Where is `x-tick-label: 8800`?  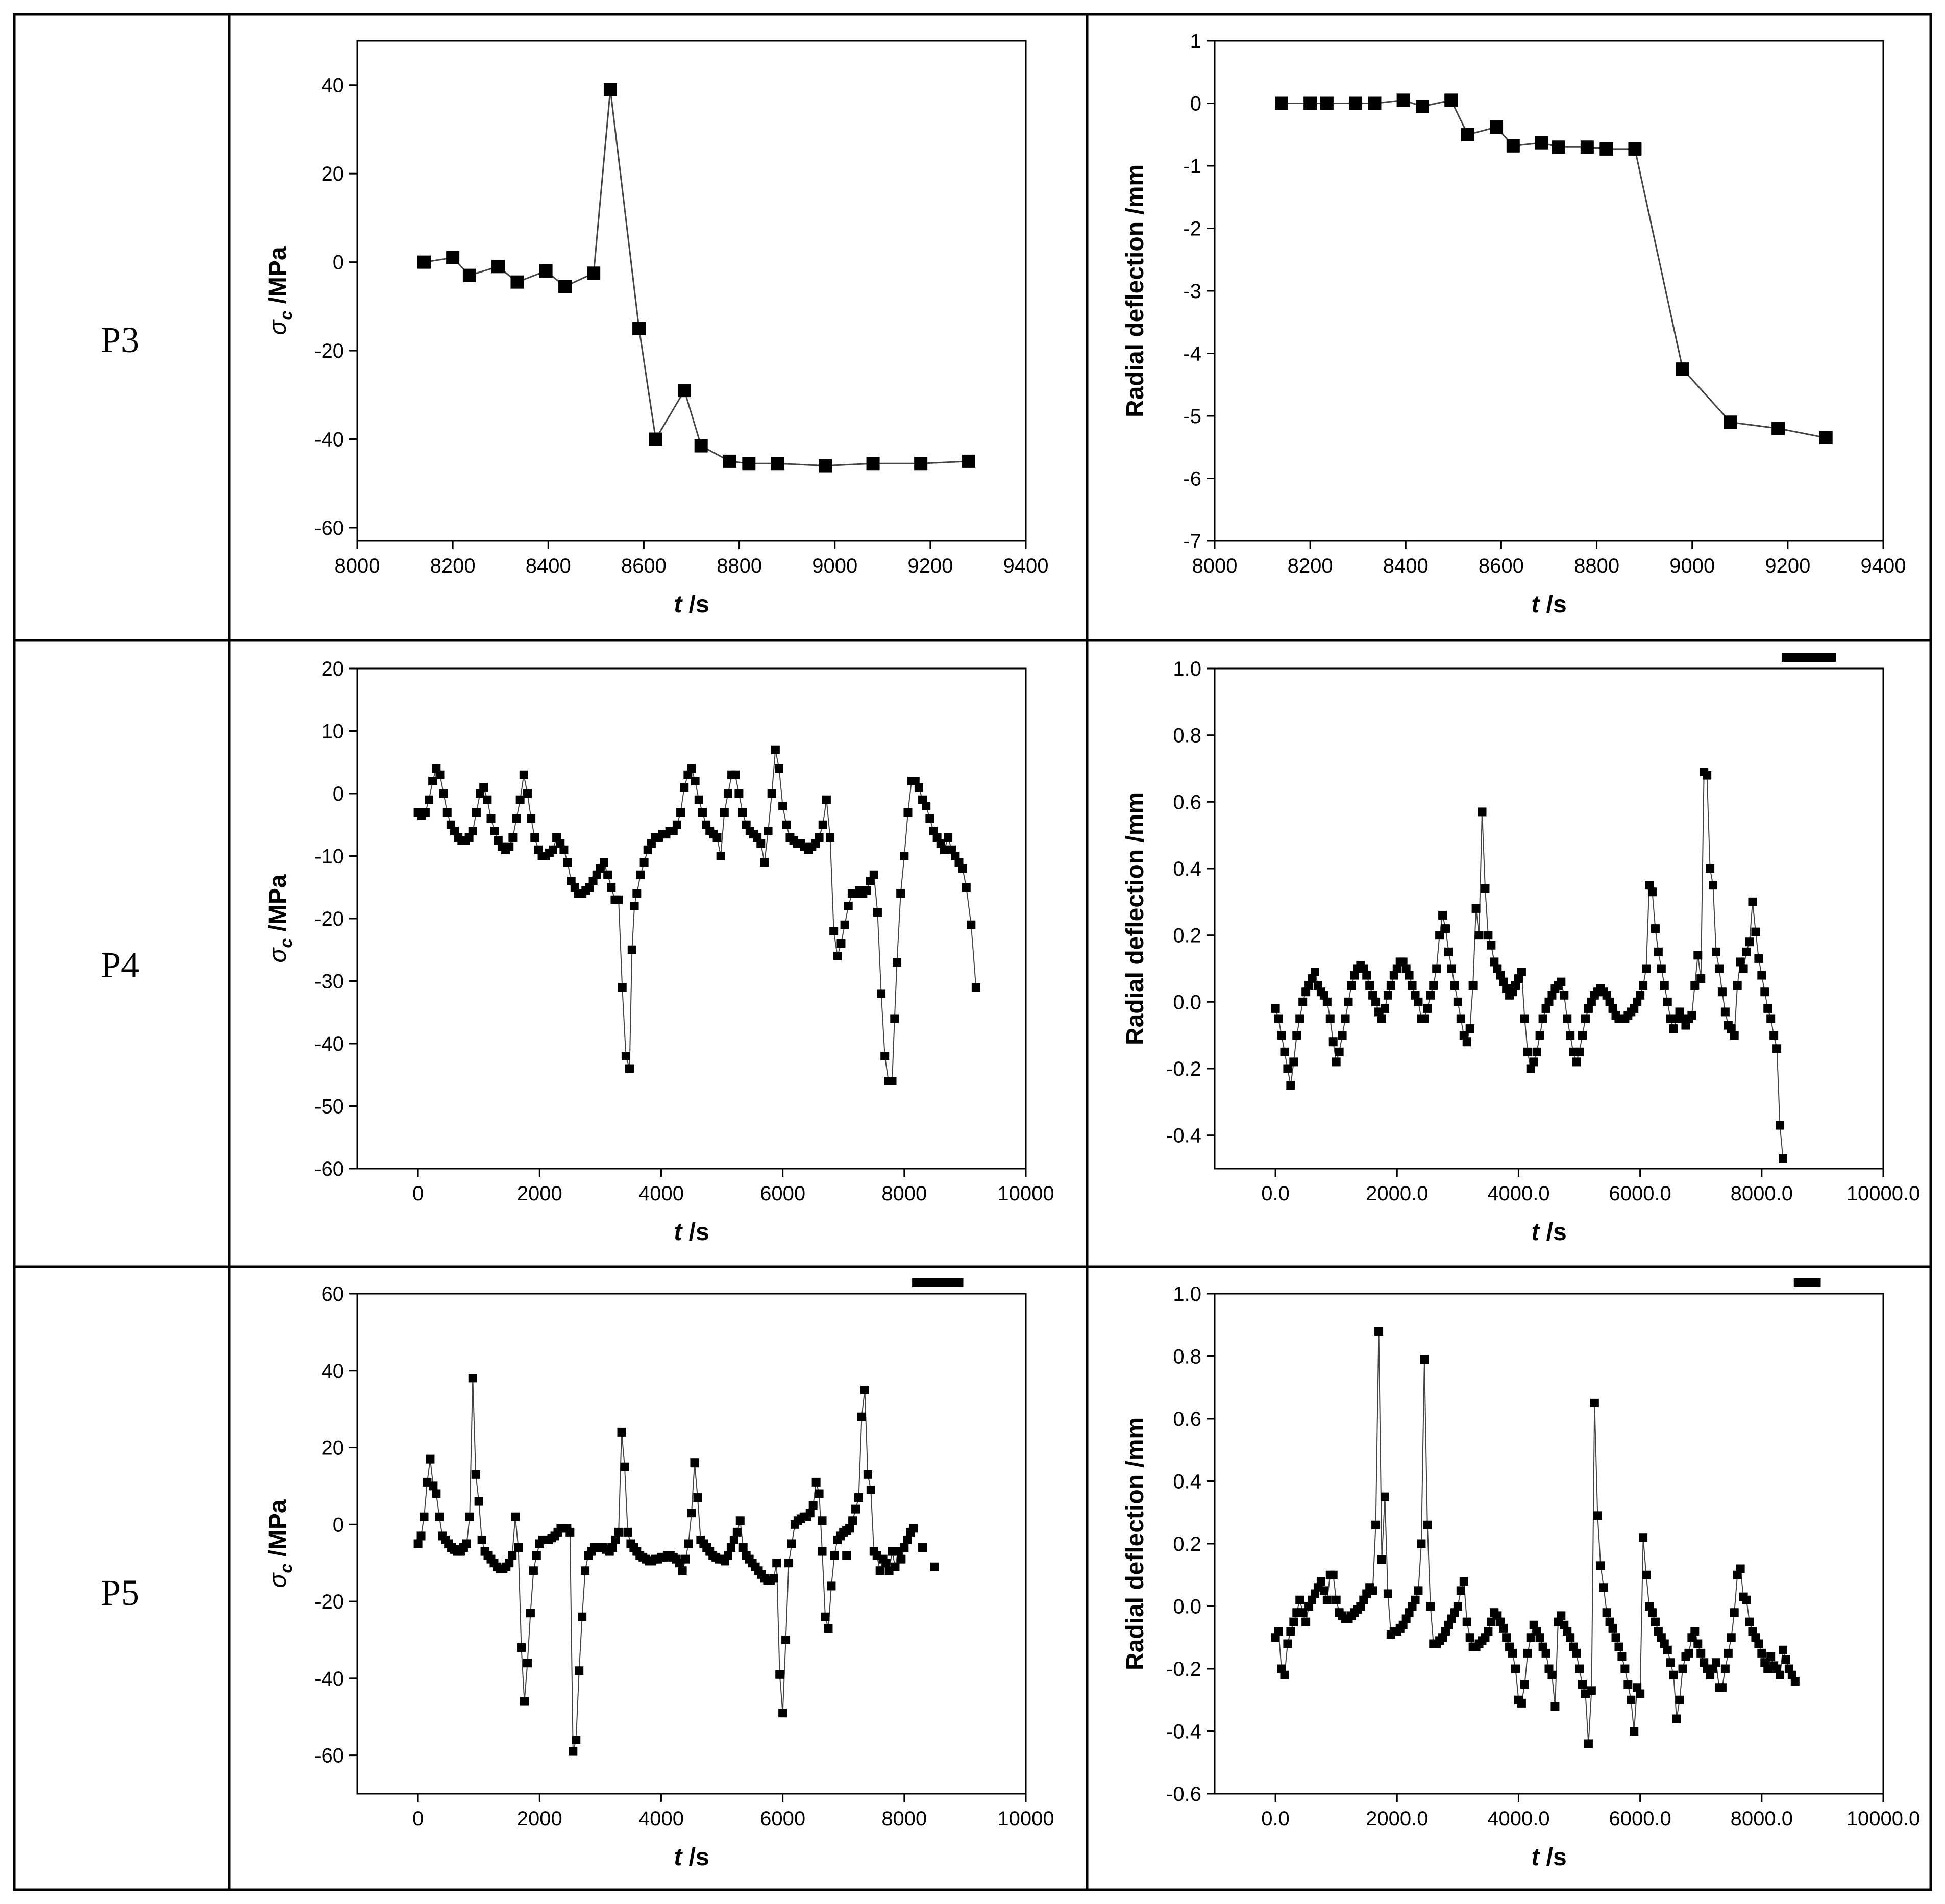 x-tick-label: 8800 is located at coordinates (1596, 566).